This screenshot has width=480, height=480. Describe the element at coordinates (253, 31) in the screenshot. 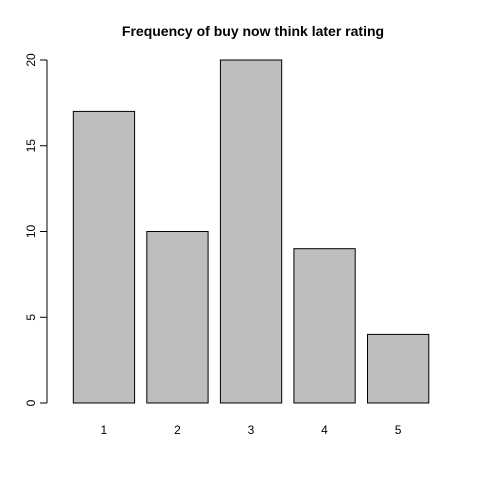

I see `chart-title: Frequency of buy now think later rating` at that location.